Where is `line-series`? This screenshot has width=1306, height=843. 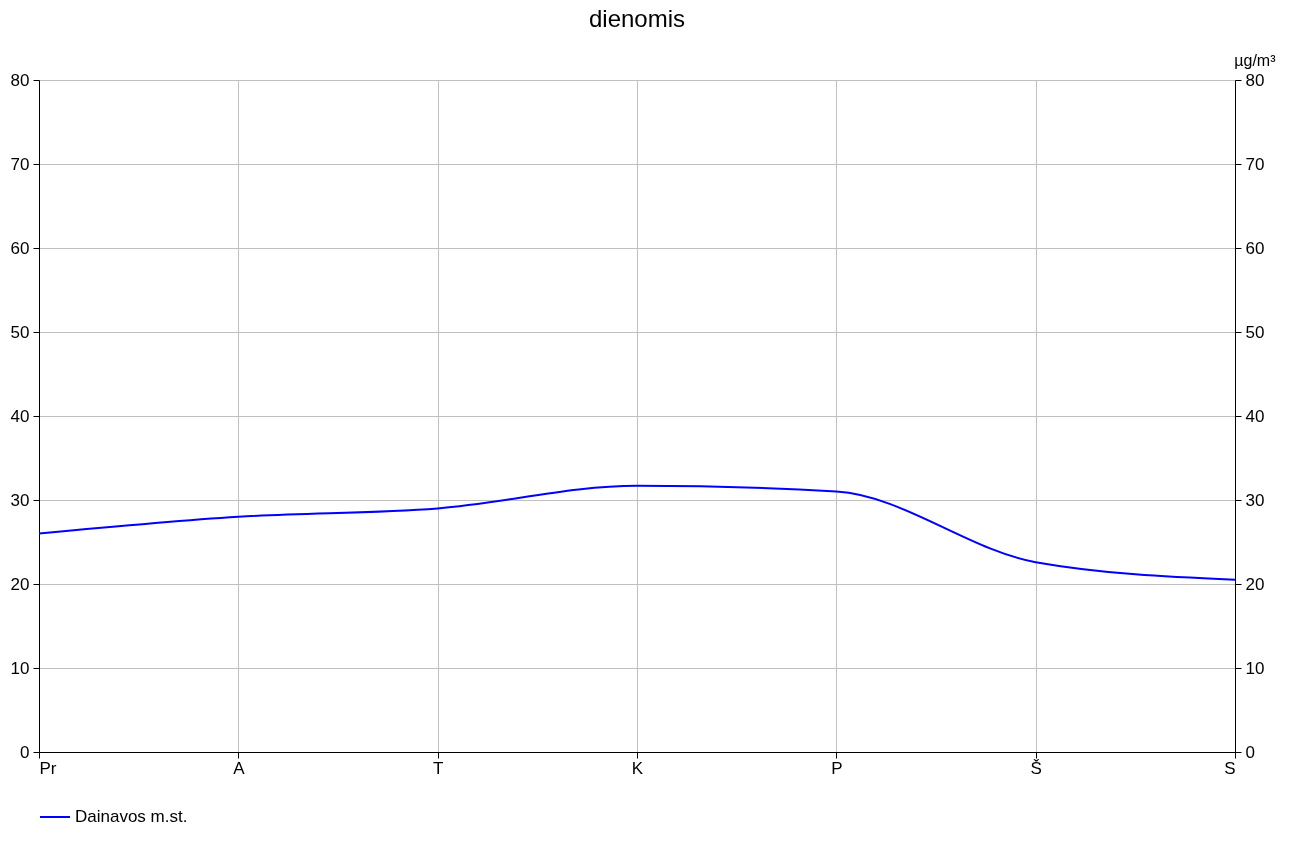 line-series is located at coordinates (637, 532).